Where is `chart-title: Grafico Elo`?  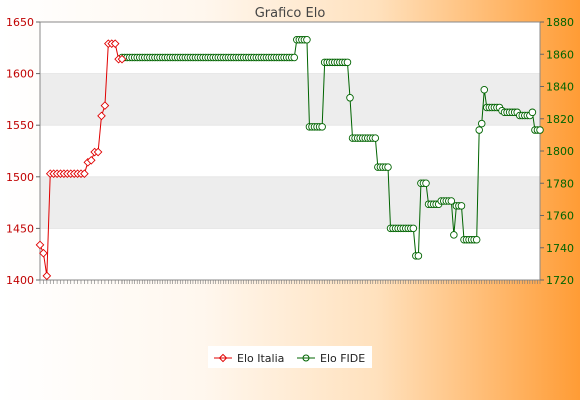 chart-title: Grafico Elo is located at coordinates (290, 13).